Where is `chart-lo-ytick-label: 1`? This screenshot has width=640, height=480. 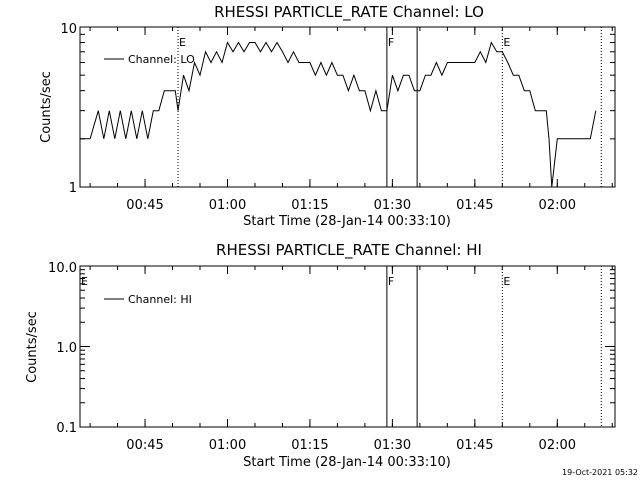 chart-lo-ytick-label: 1 is located at coordinates (73, 188).